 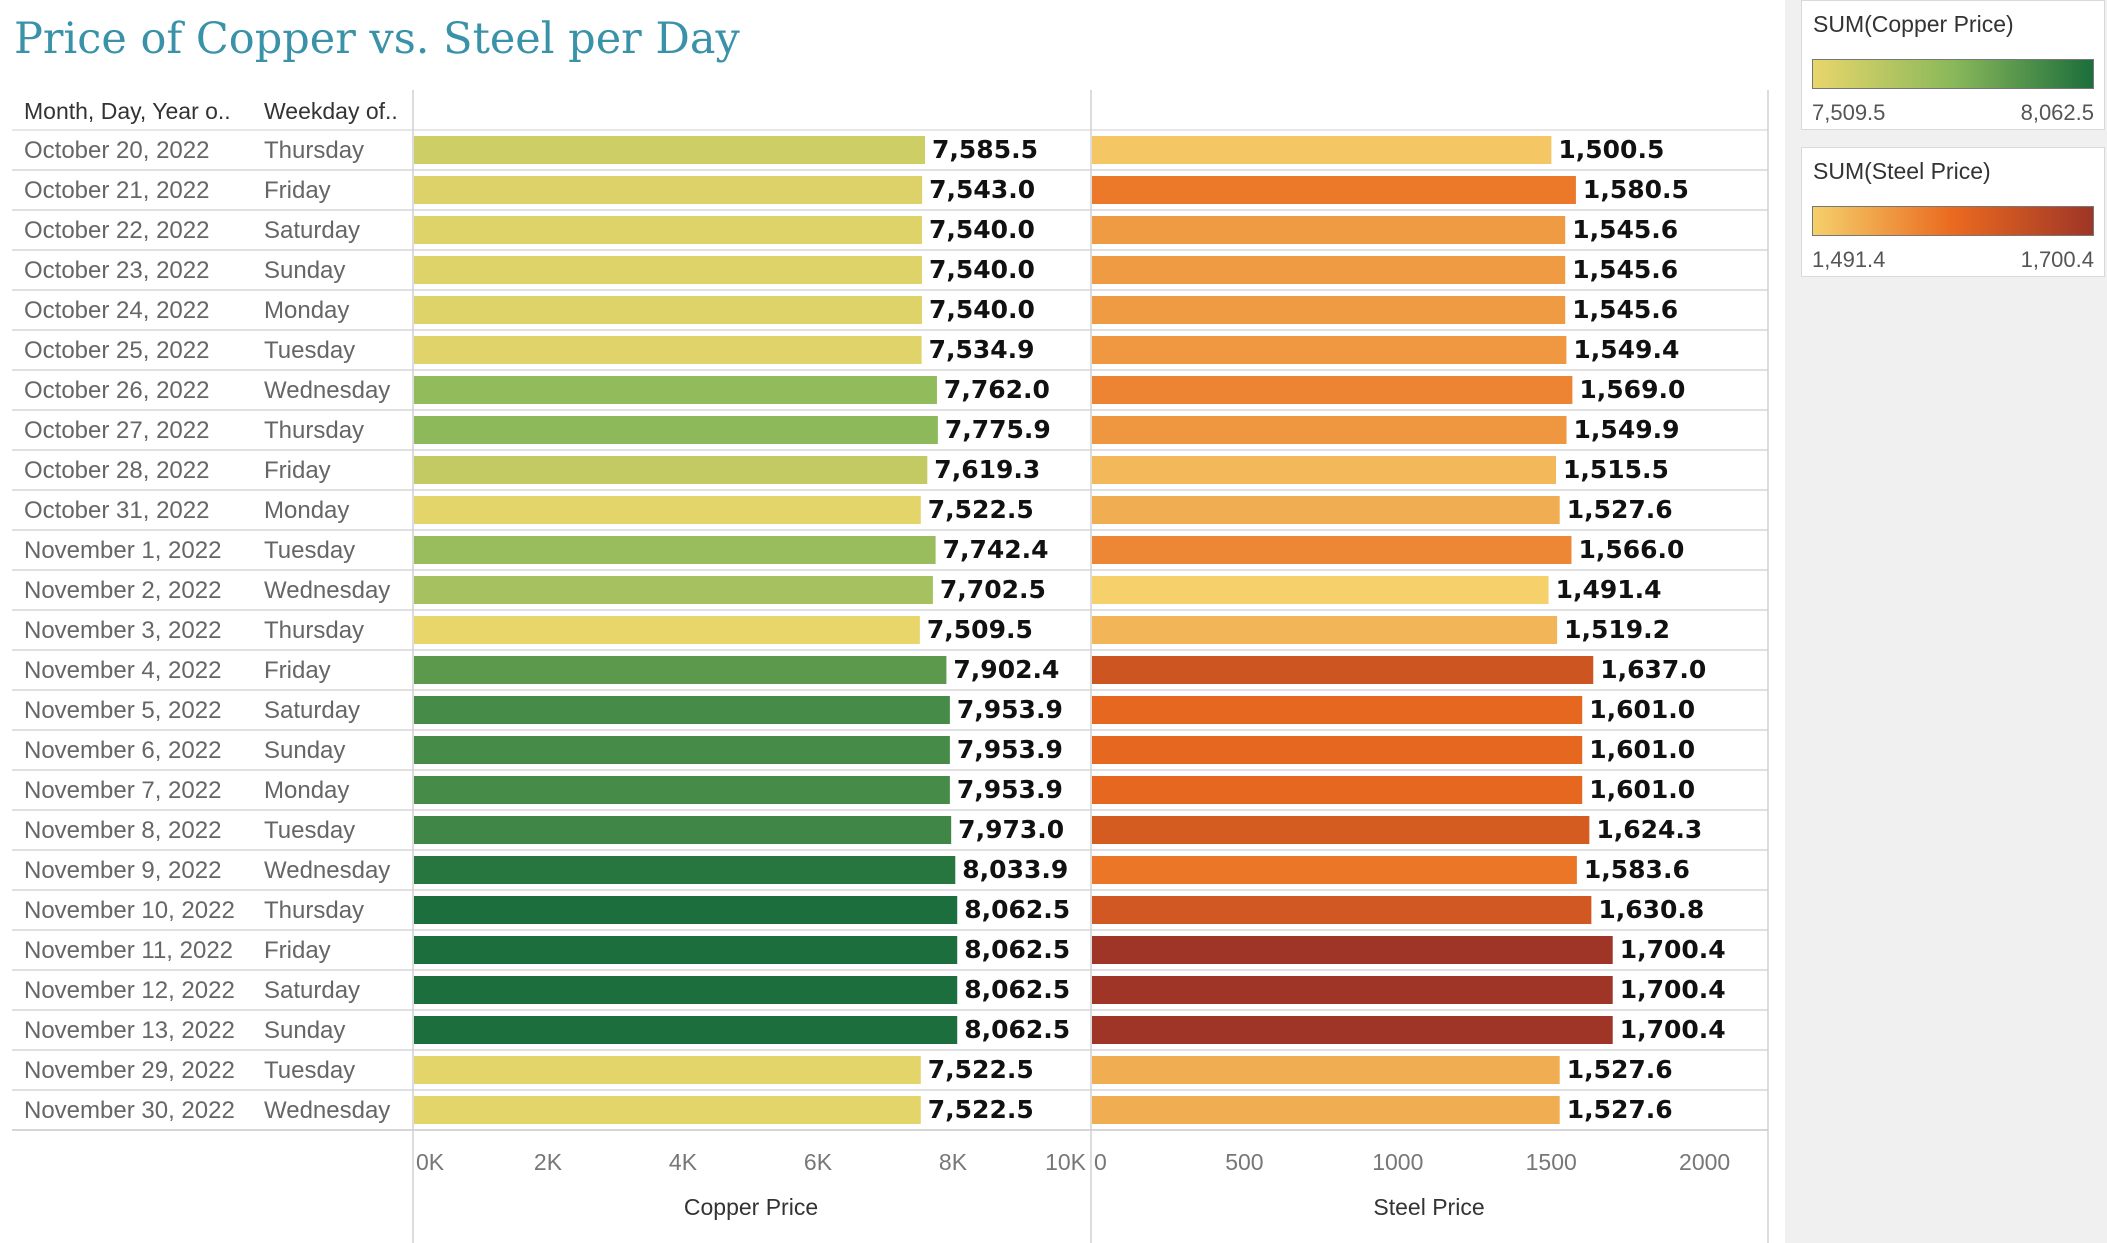 I want to click on steel-tick-label: 500, so click(x=1244, y=1162).